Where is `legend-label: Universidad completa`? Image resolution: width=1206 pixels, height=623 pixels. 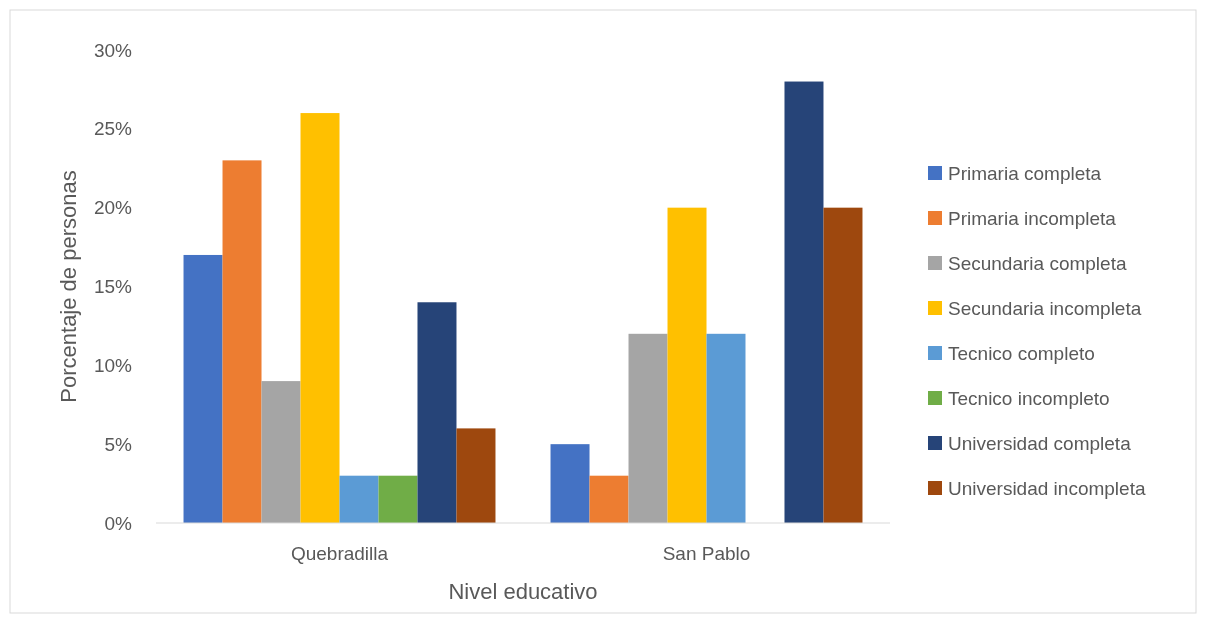 legend-label: Universidad completa is located at coordinates (1040, 443).